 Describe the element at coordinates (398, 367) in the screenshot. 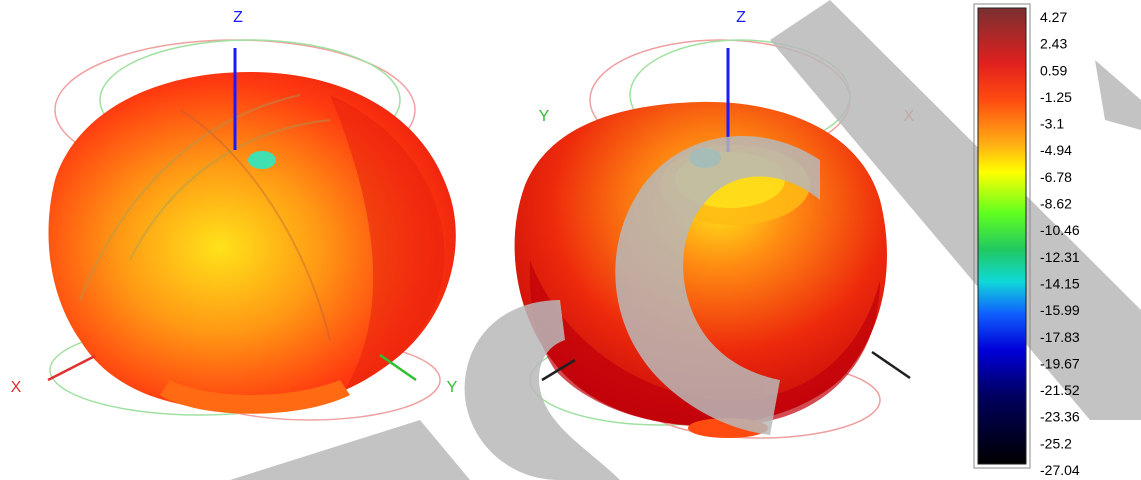

I see `y-axis-left` at that location.